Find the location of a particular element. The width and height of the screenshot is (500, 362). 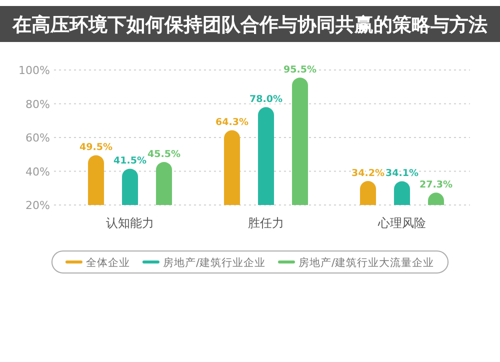

text: 95.5% is located at coordinates (300, 70).